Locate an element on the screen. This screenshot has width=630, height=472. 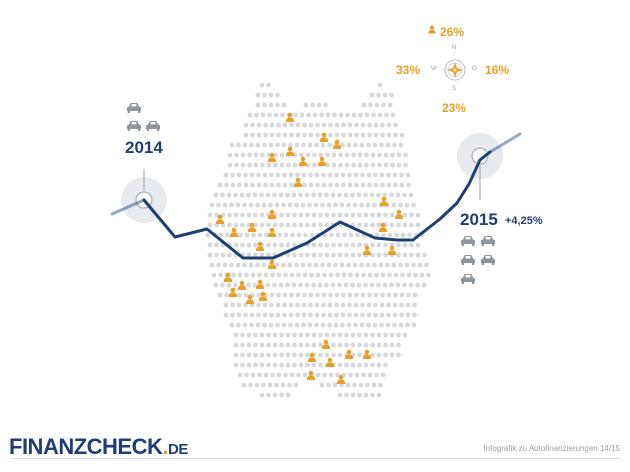
growth-label: +4,25% is located at coordinates (524, 221).